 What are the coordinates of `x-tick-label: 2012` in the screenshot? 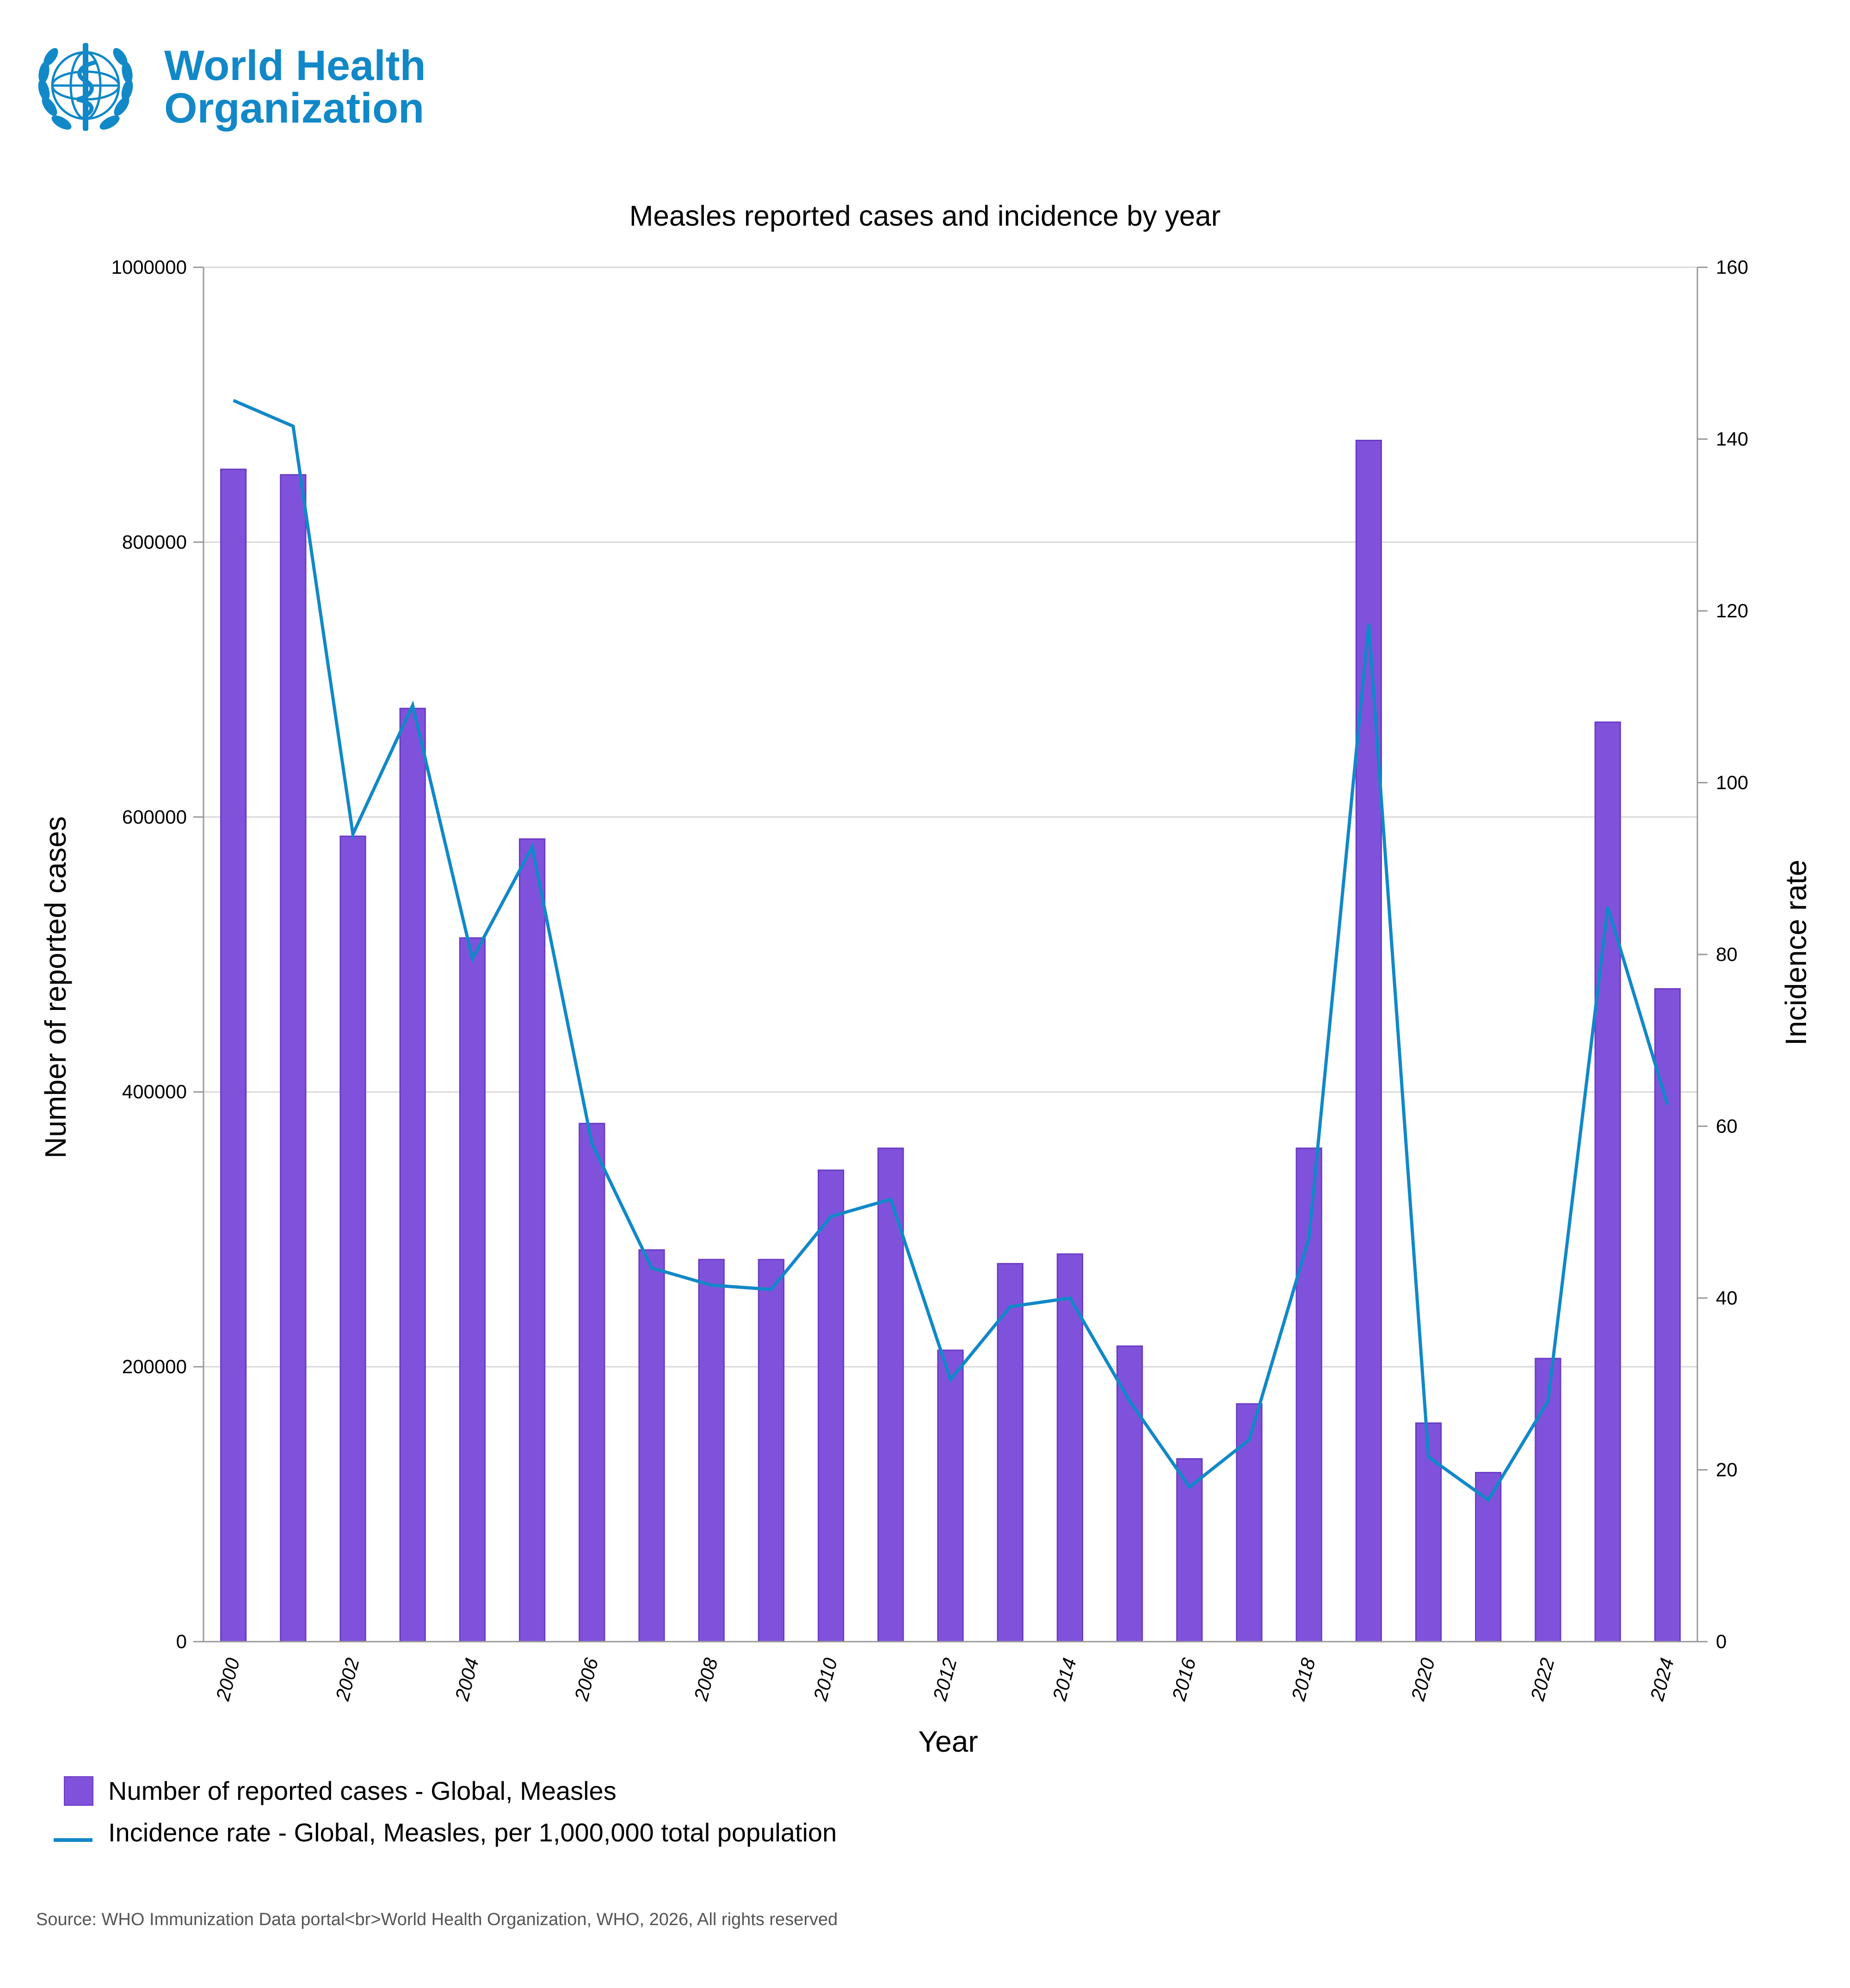 It's located at (945, 1679).